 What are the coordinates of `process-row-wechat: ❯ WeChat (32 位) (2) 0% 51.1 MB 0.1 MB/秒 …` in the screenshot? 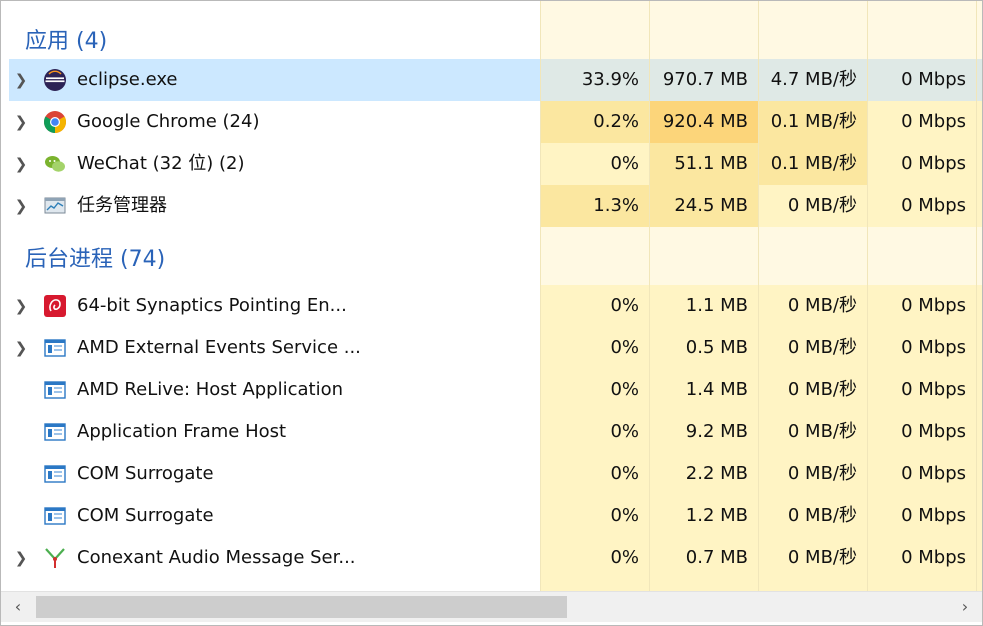 It's located at (491, 164).